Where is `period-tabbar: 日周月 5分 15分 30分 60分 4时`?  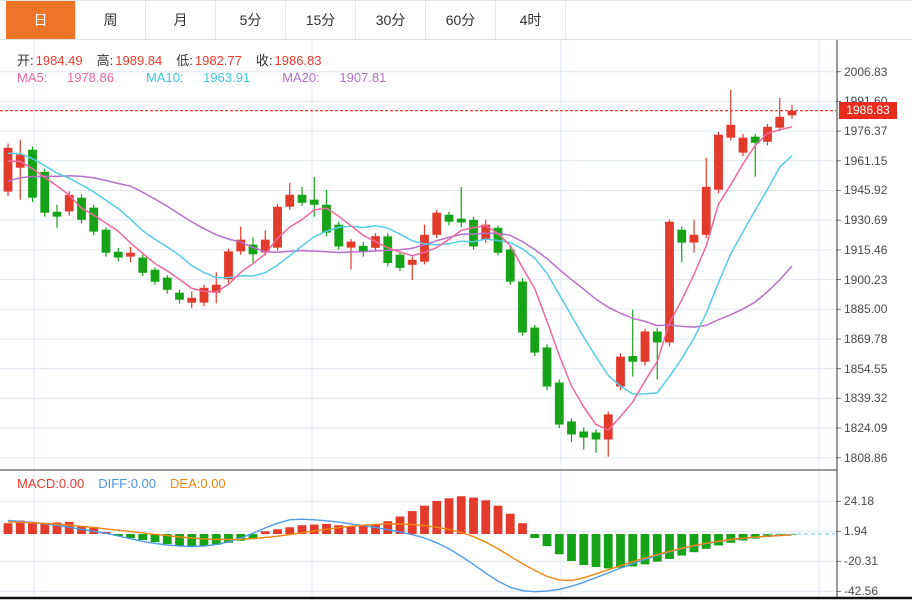
period-tabbar: 日周月 5分 15分 30分 60分 4时 is located at coordinates (456, 20).